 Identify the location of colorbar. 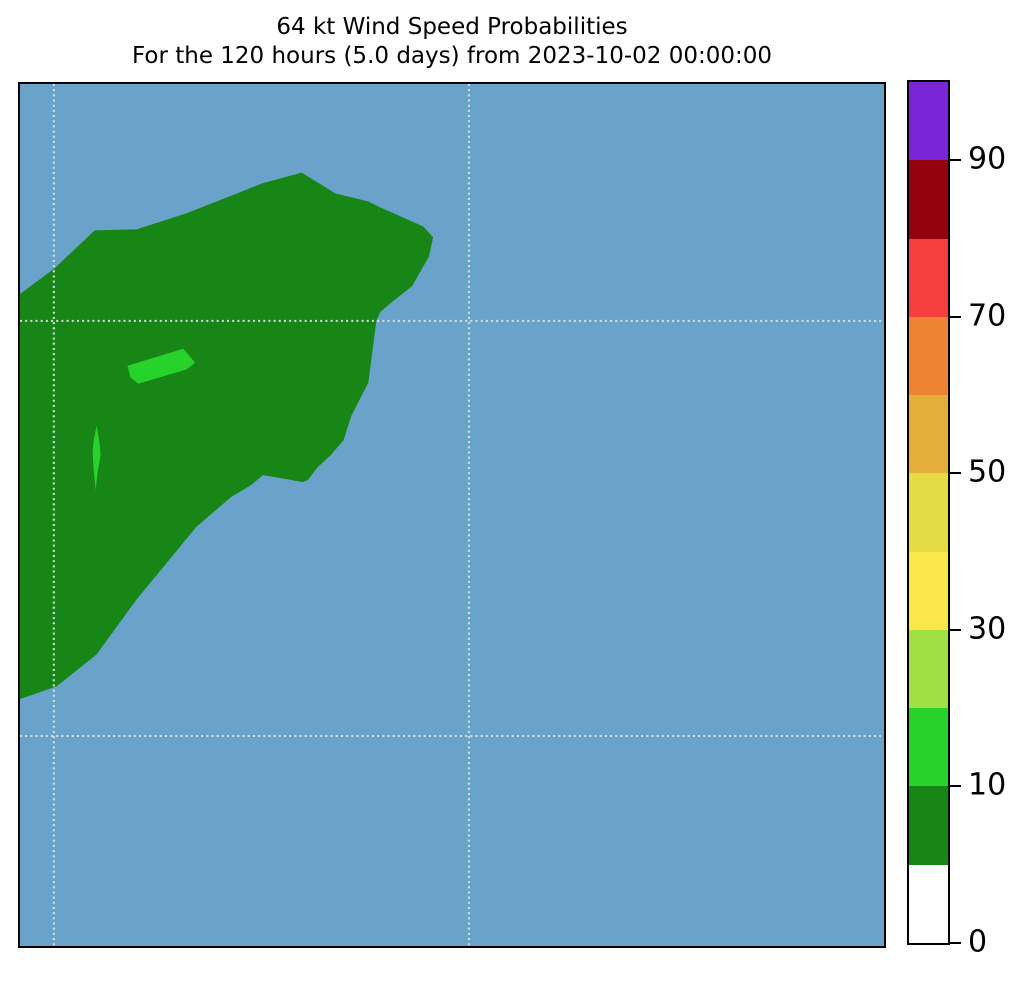
(928, 512).